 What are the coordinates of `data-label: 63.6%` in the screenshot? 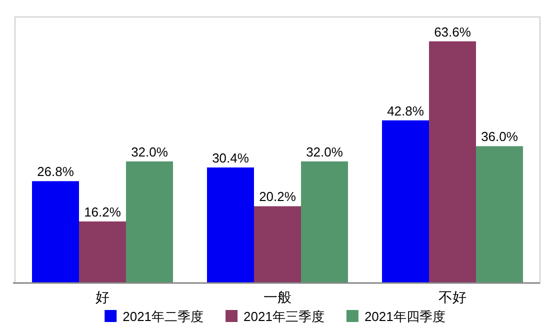 It's located at (453, 32).